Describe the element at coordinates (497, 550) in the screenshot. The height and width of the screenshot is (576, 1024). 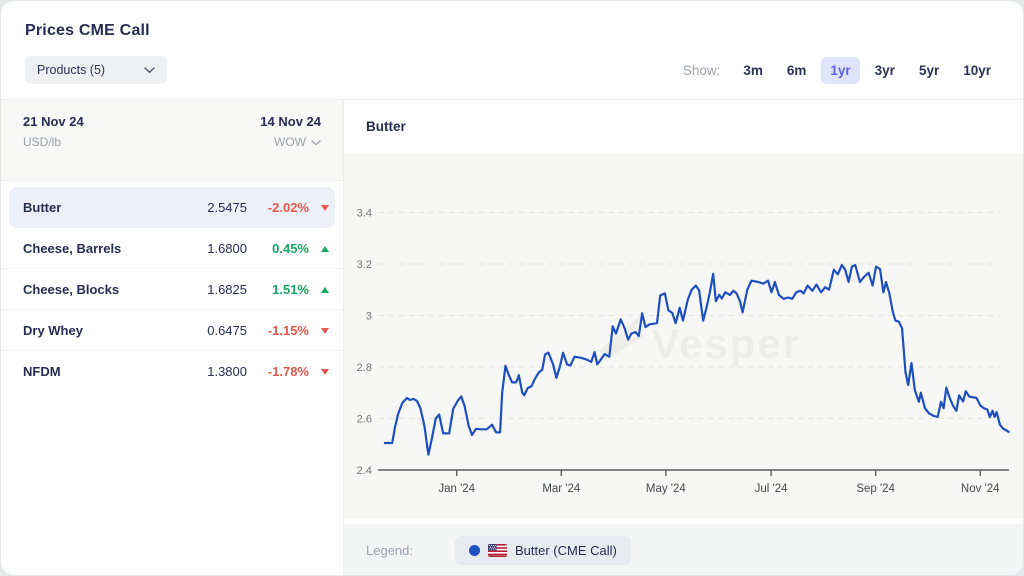
I see `us-flag-icon` at that location.